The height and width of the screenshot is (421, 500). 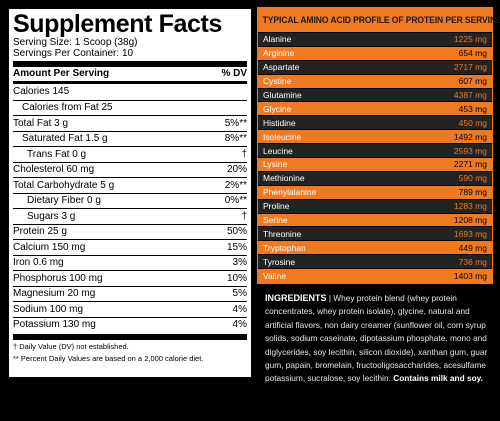 What do you see at coordinates (41, 123) in the screenshot?
I see `nutrient-label: Total Fat 3 g` at bounding box center [41, 123].